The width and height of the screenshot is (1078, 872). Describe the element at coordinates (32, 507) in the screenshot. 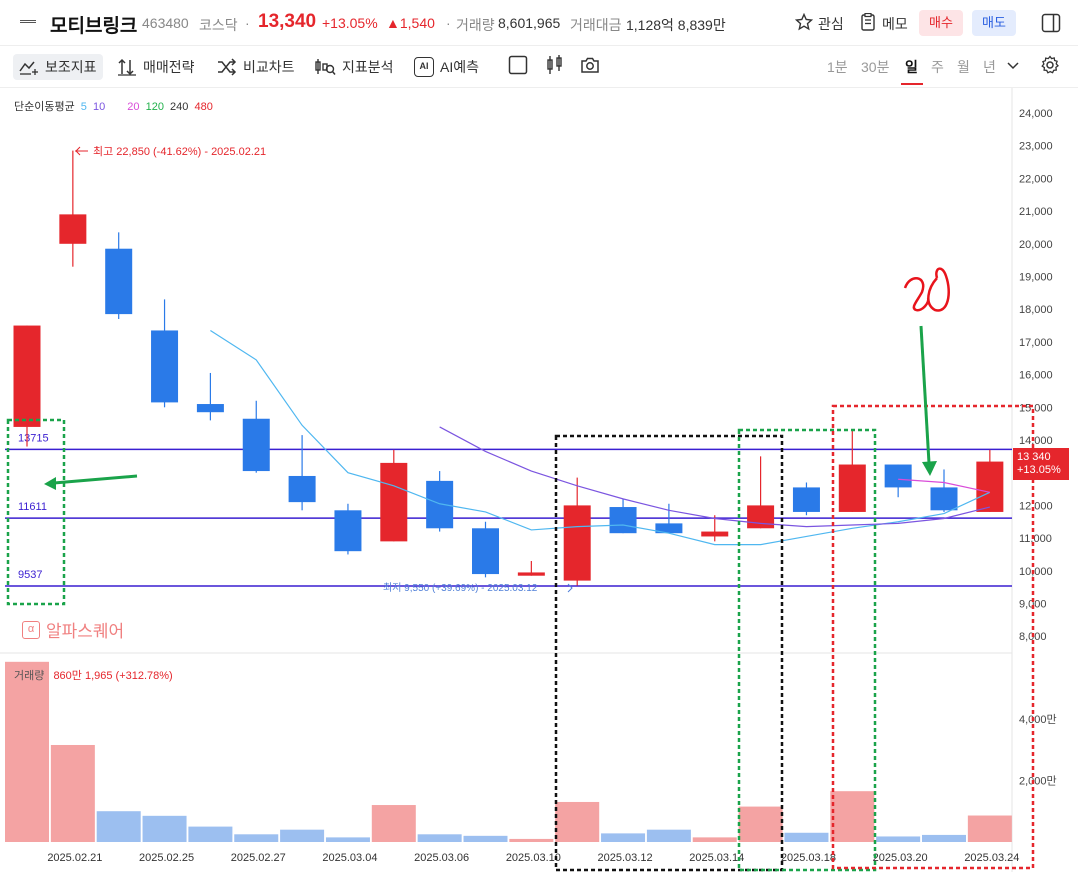

I see `level-label: 11611` at that location.